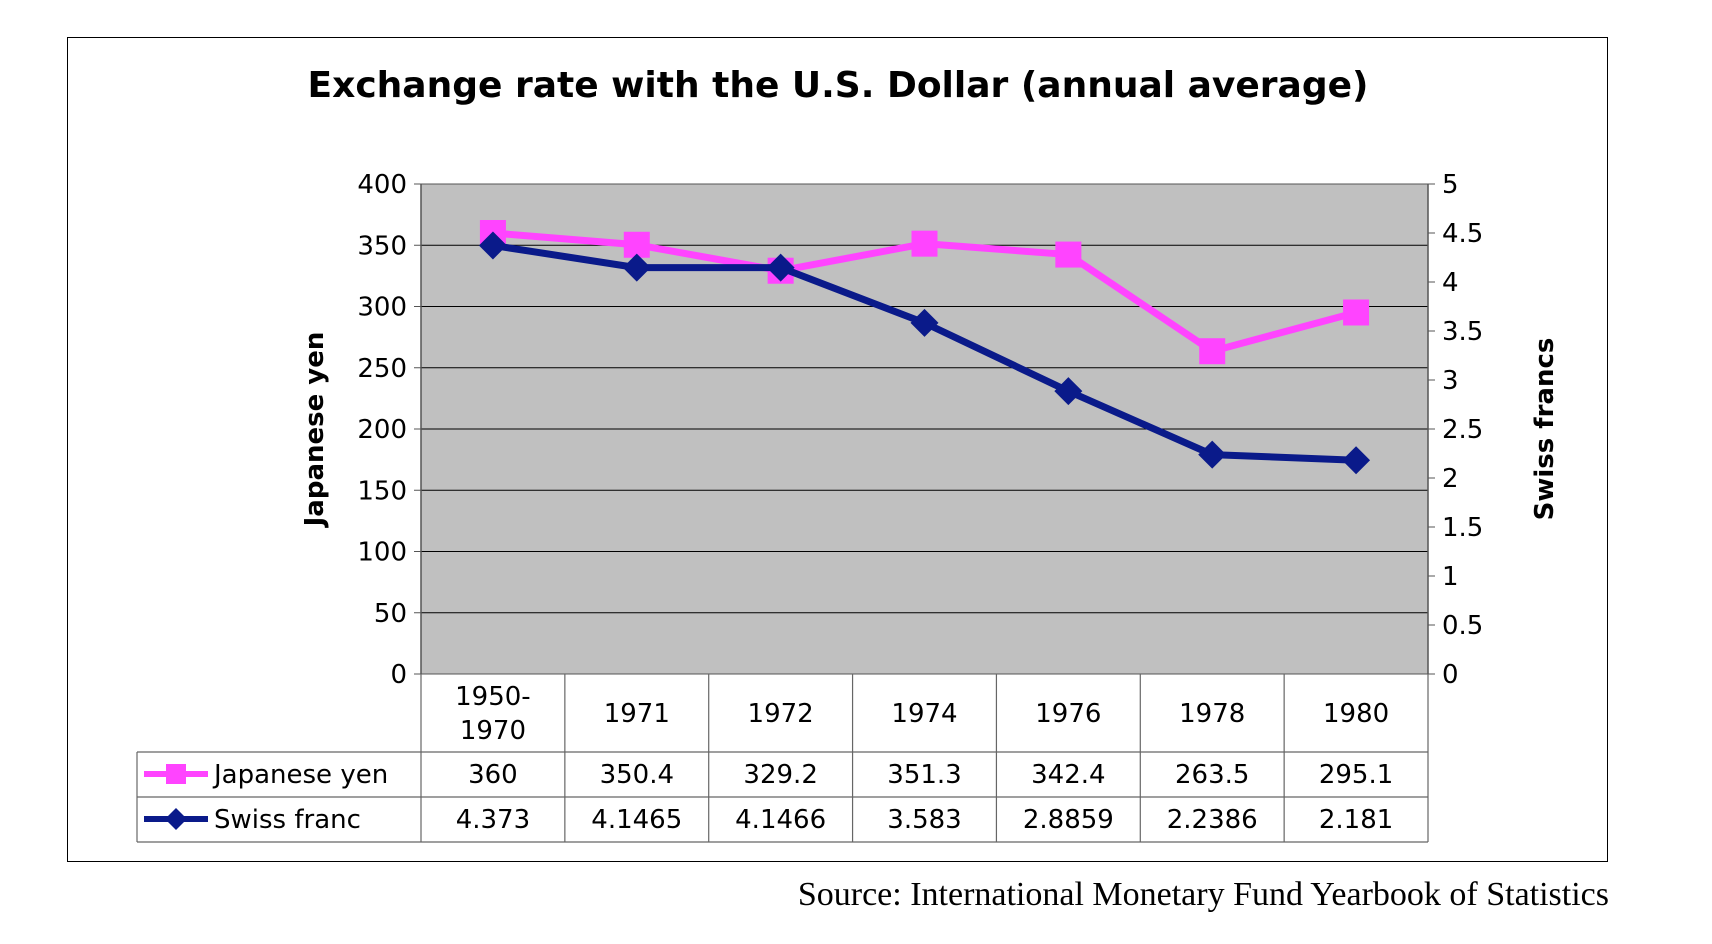  Describe the element at coordinates (390, 614) in the screenshot. I see `left-tick-label: 50` at that location.